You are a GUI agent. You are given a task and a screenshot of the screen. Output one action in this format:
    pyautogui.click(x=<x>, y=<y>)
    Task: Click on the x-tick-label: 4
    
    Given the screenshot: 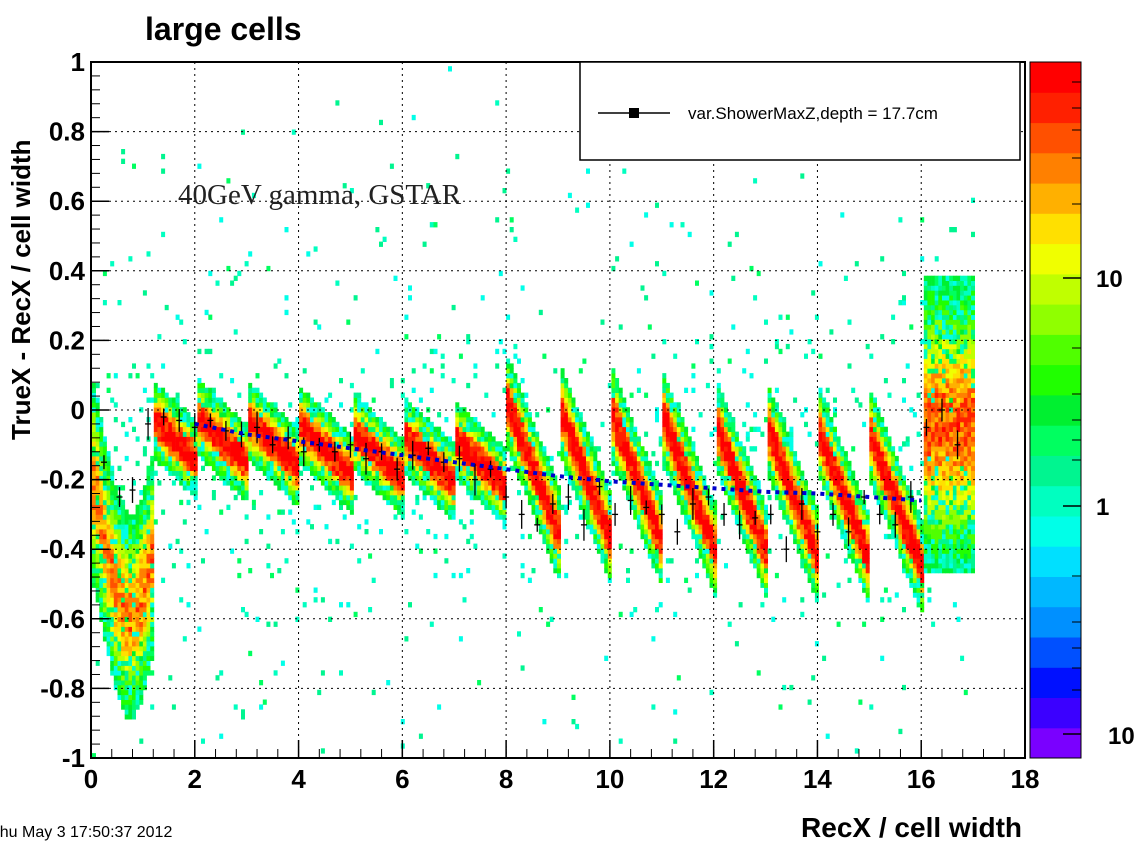 What is the action you would take?
    pyautogui.click(x=298, y=779)
    